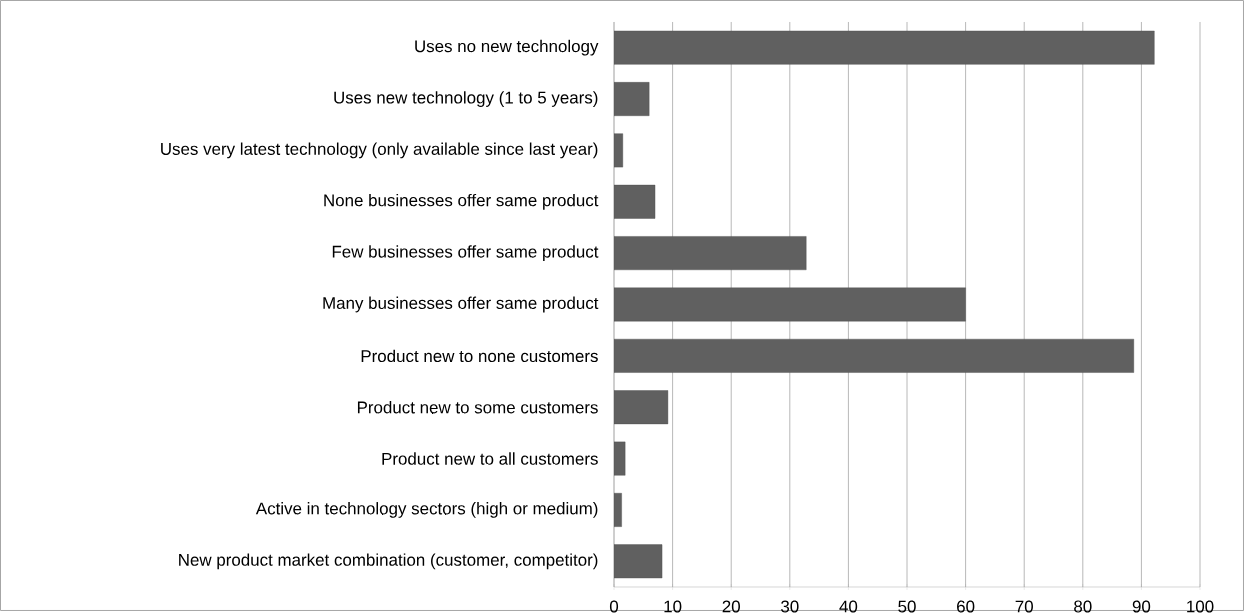  I want to click on y-tick-label: Uses very latest technology (only available since last year), so click(379, 150).